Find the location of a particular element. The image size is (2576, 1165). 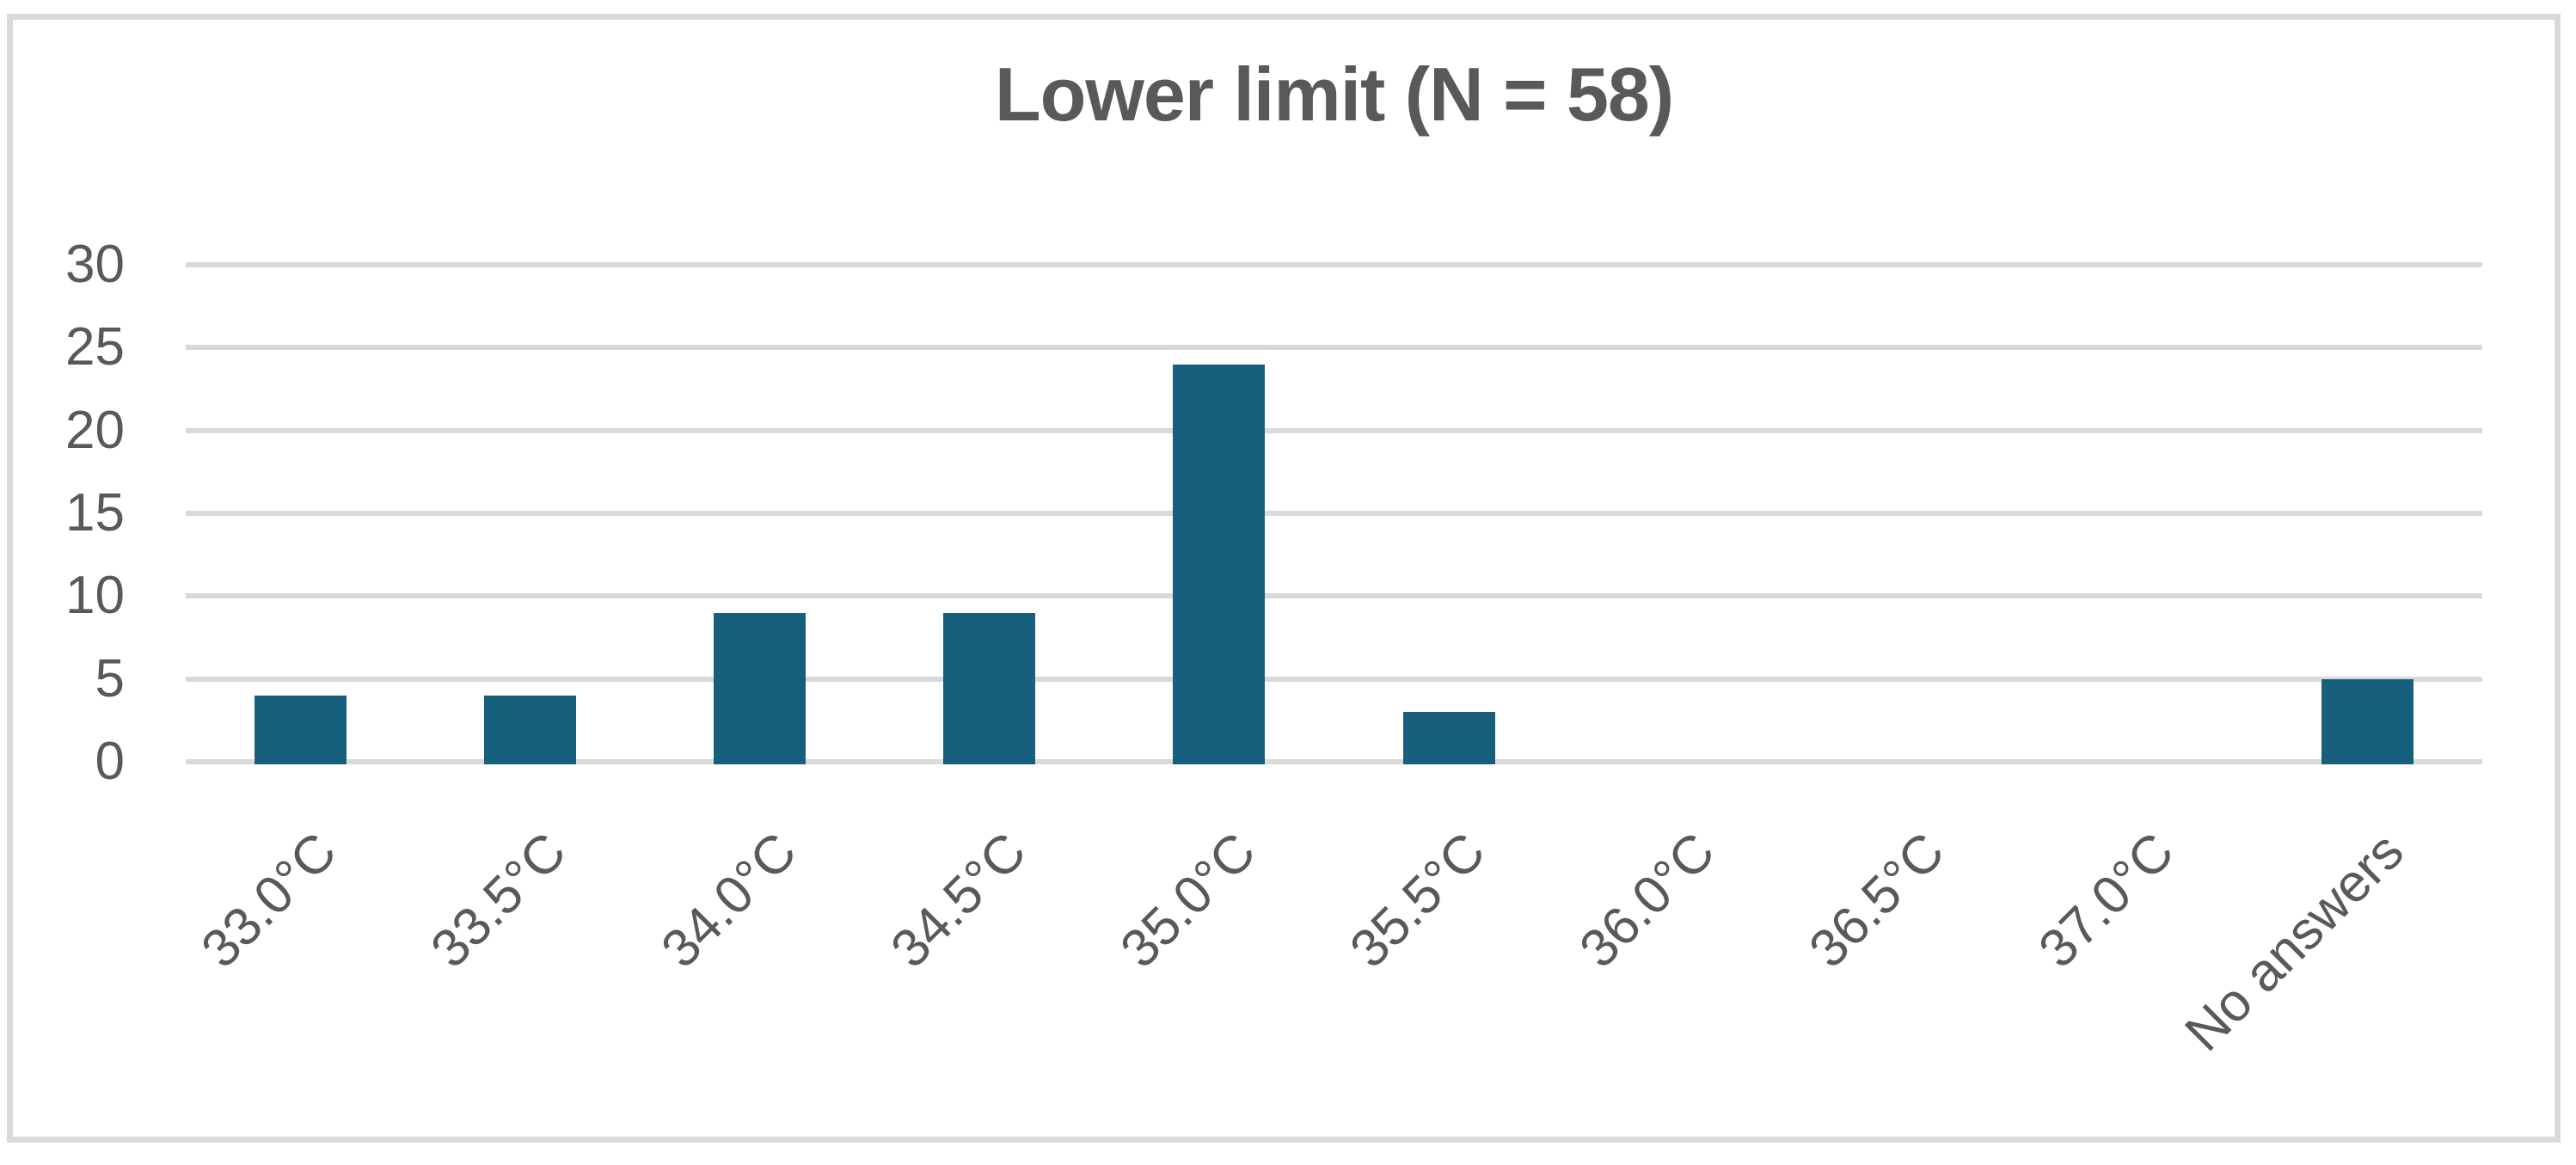

chart-title: Lower limit (N = 58) is located at coordinates (1334, 94).